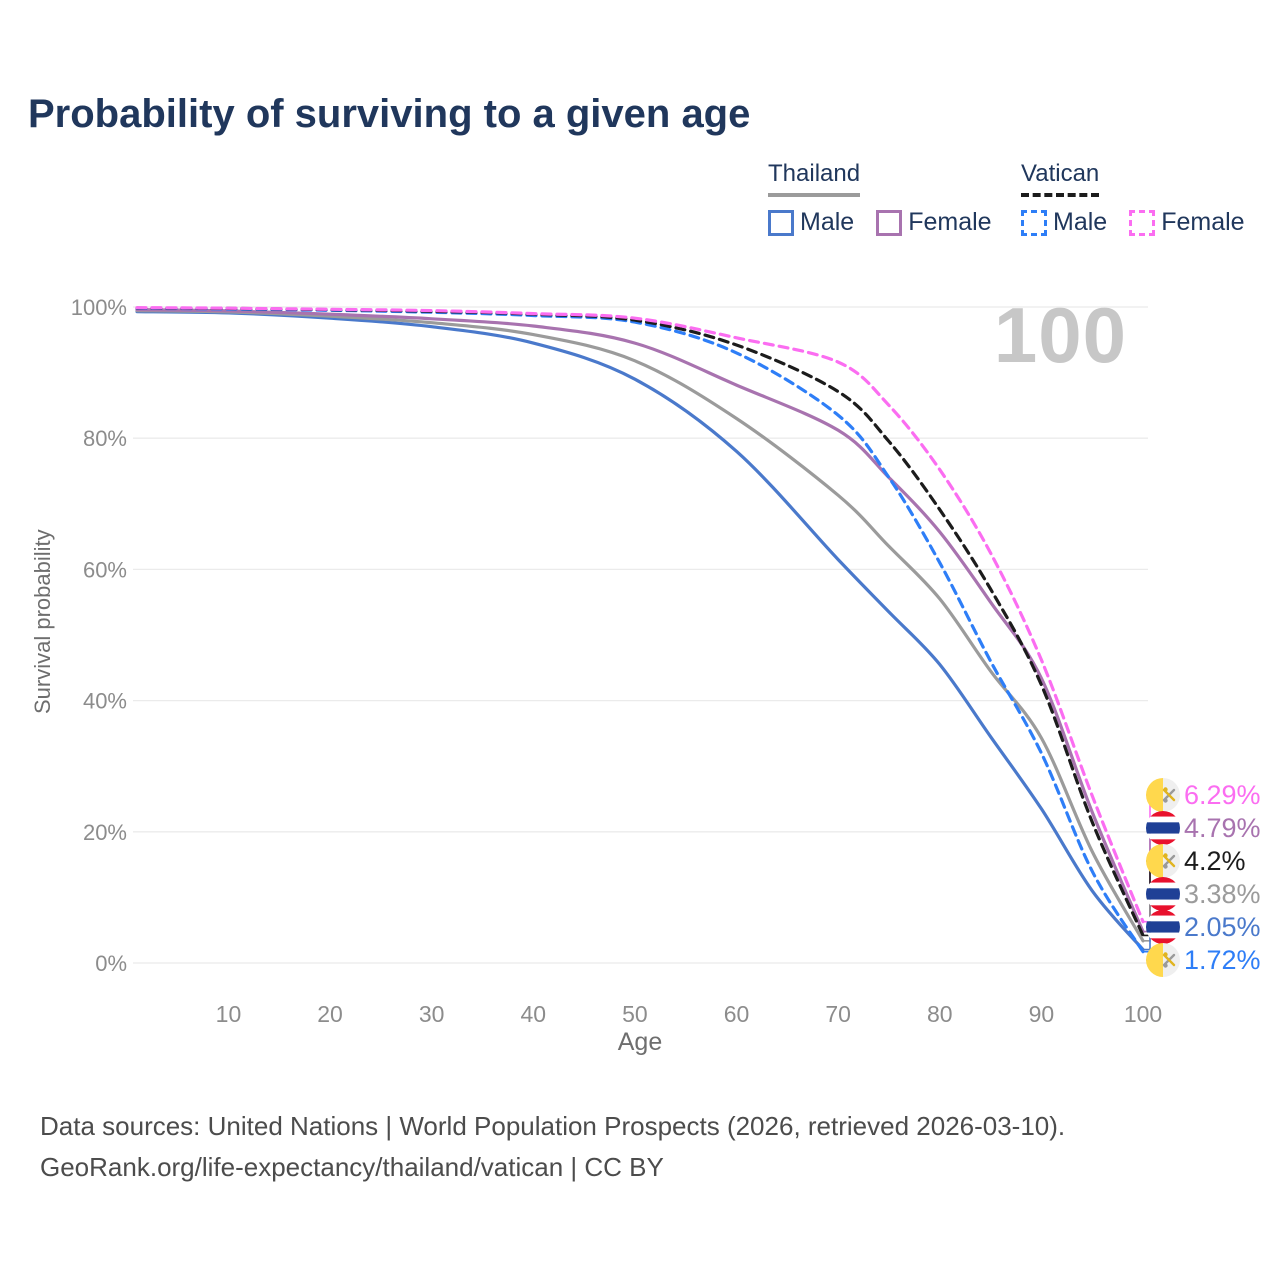 This screenshot has height=1280, width=1280. I want to click on legend-item-vatican-female: Female, so click(1187, 222).